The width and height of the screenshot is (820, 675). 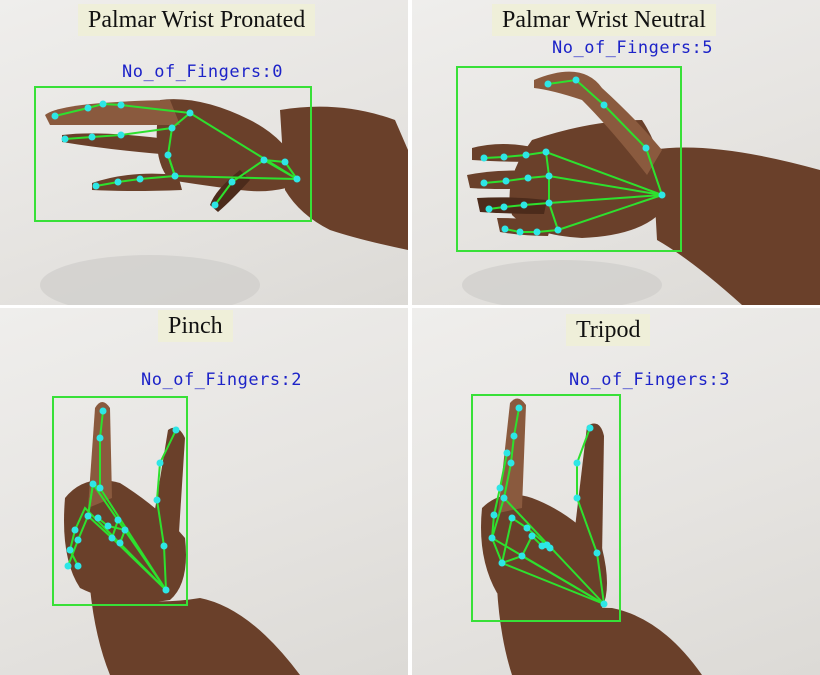 I want to click on panel-title: Pinch, so click(x=195, y=326).